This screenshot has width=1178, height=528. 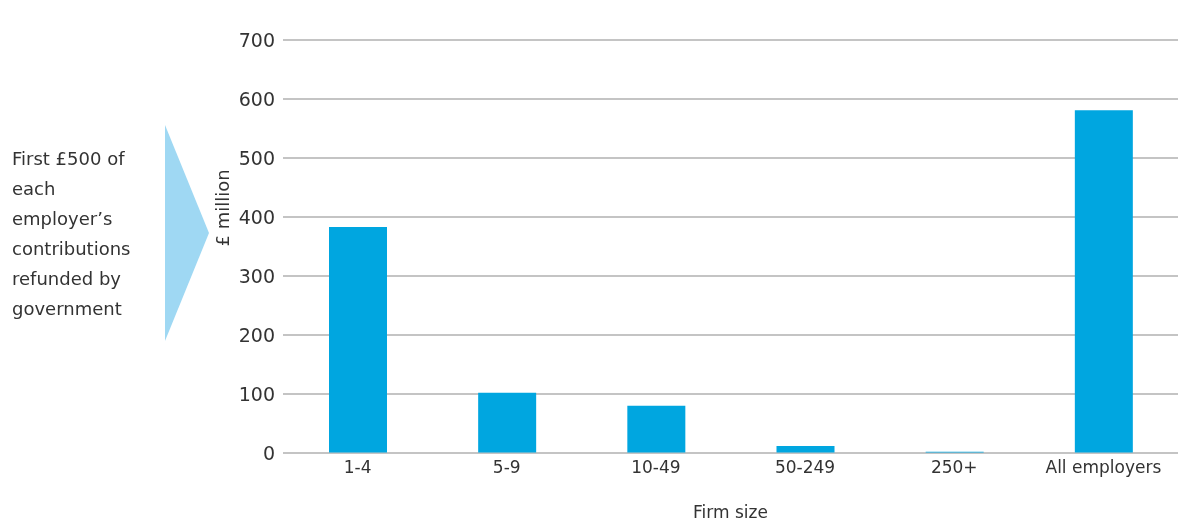 What do you see at coordinates (954, 467) in the screenshot?
I see `x-tick-label: 250+` at bounding box center [954, 467].